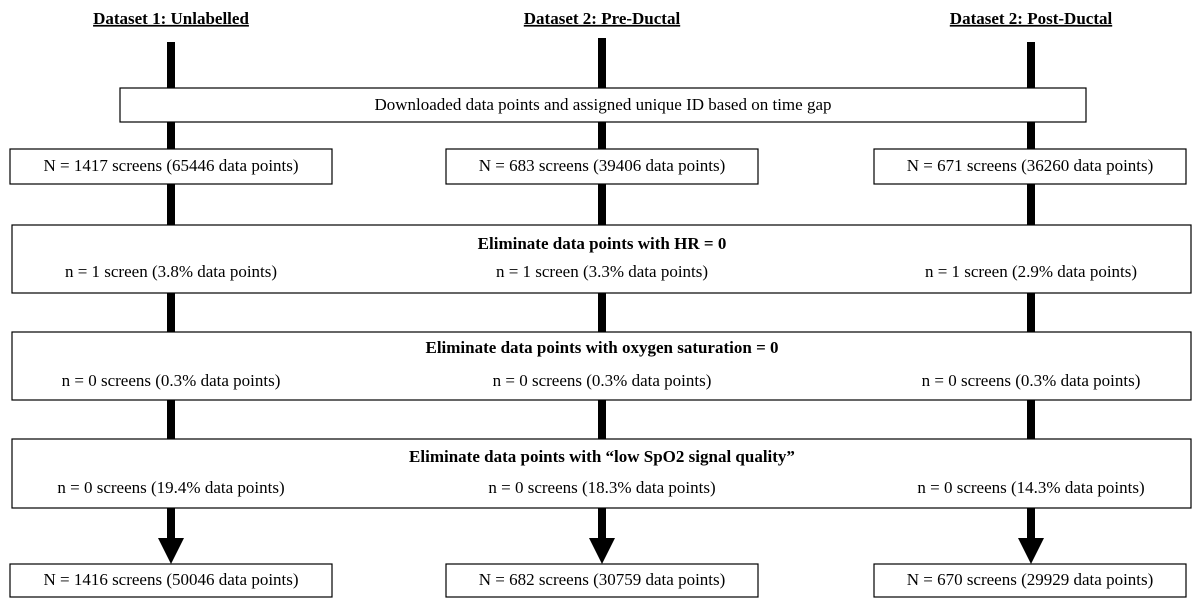 This screenshot has height=598, width=1192. I want to click on final-text: N = 682 screens (30759 data points), so click(602, 579).